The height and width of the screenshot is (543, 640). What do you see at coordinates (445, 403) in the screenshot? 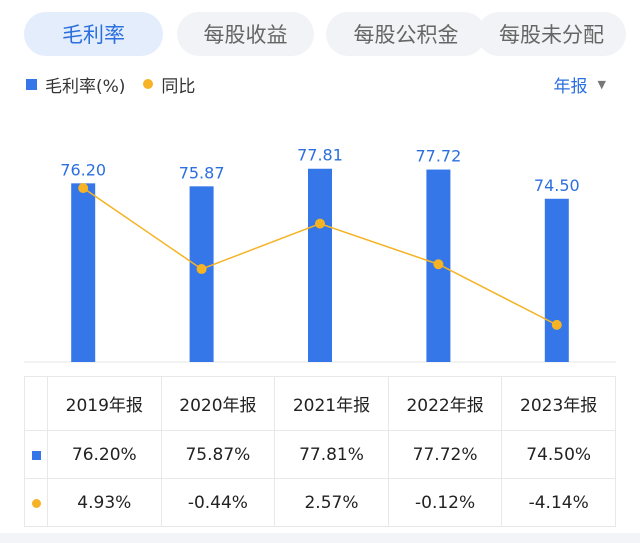
I see `table-header-cell: 2022年报` at bounding box center [445, 403].